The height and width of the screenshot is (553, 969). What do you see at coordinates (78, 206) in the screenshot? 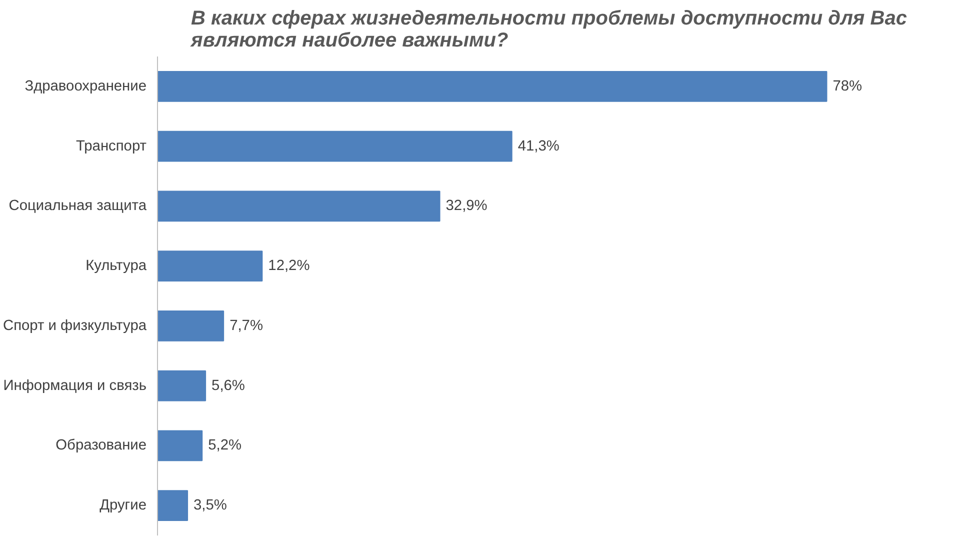
I see `y-tick-label: Социальная защита` at bounding box center [78, 206].